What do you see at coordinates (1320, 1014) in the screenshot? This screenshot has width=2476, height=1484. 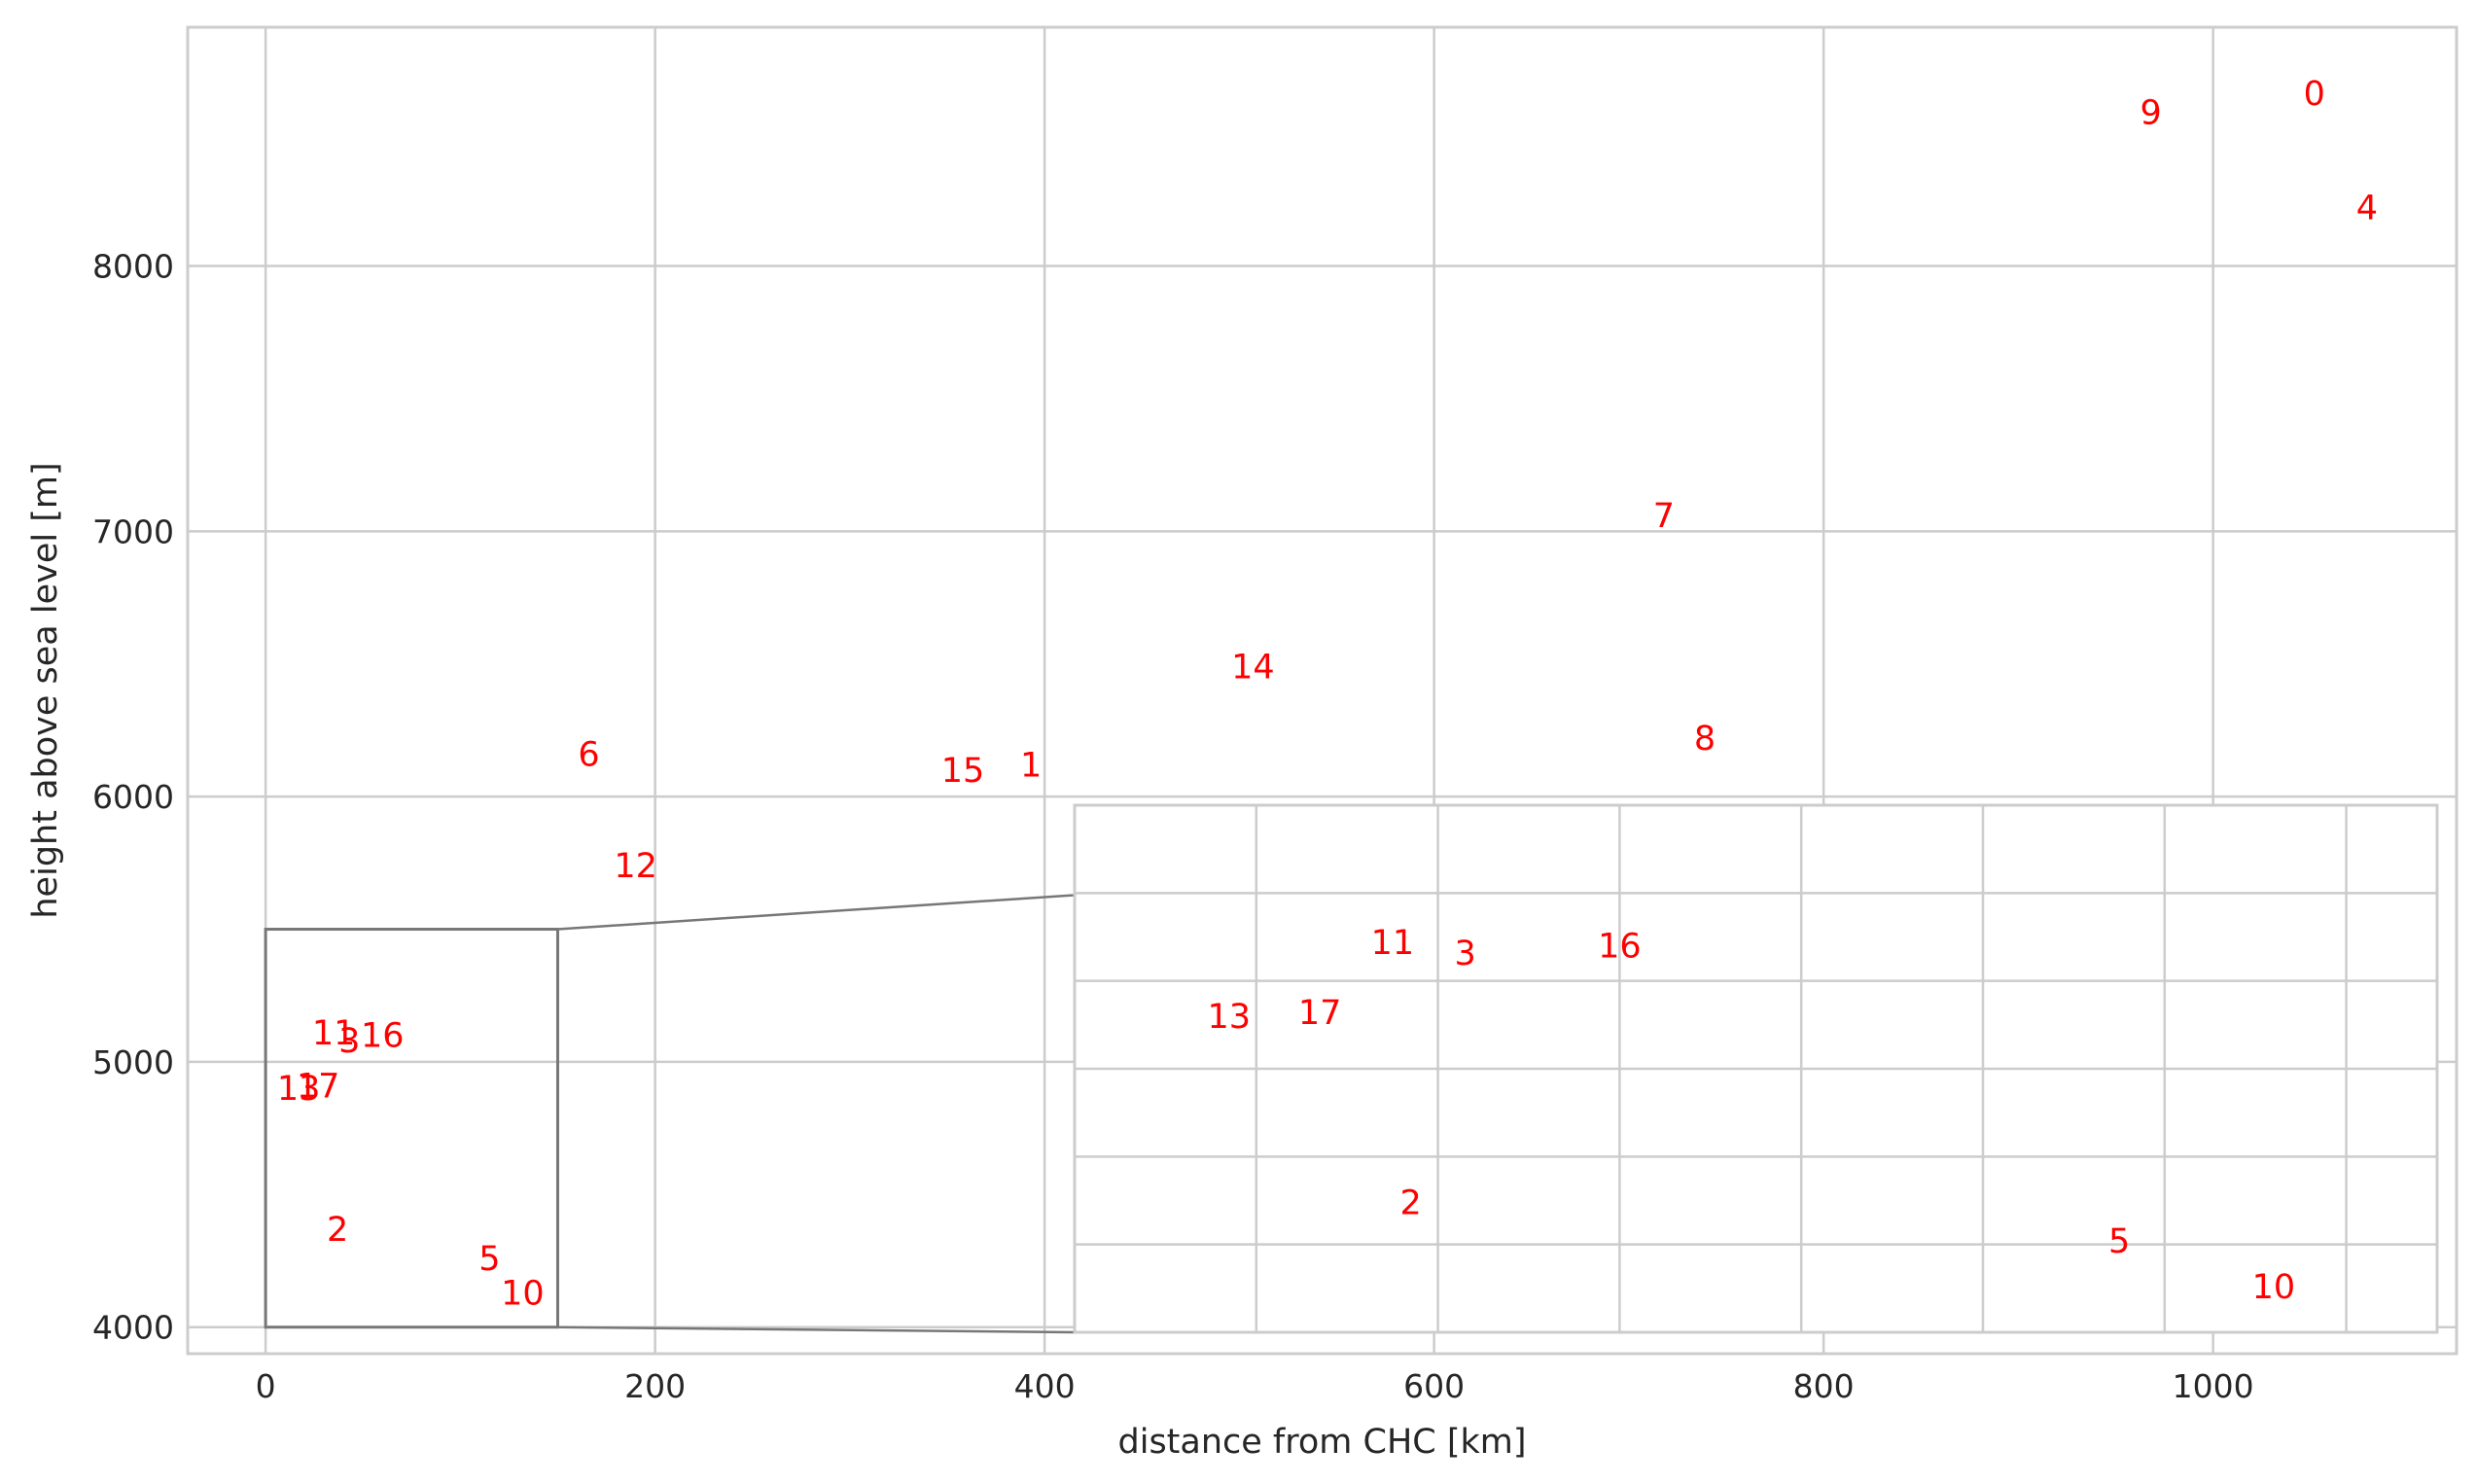 I see `inset-point-label: 17` at bounding box center [1320, 1014].